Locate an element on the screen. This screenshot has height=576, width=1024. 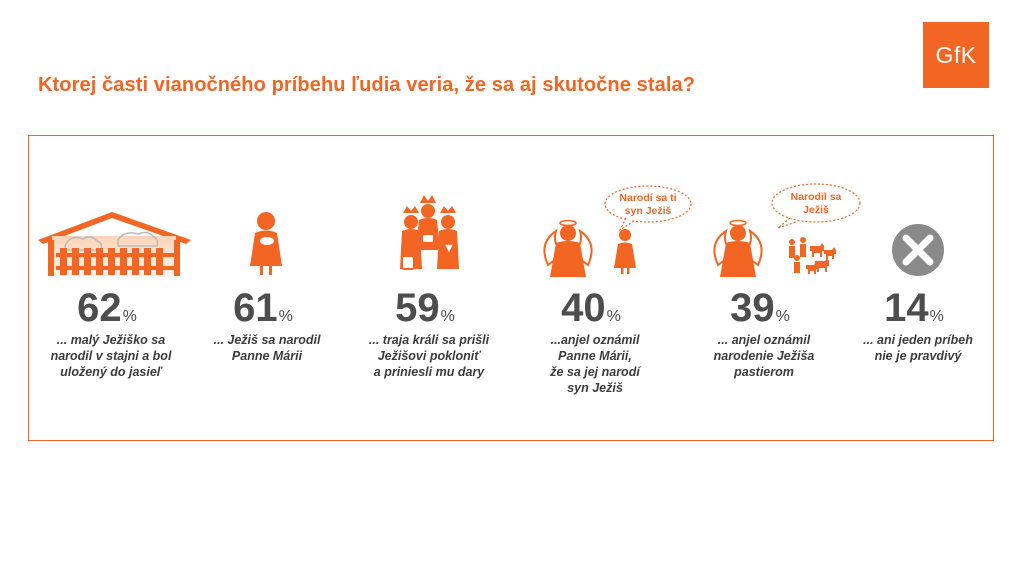
bubble-1-line-1: Narodí sa ti is located at coordinates (647, 198).